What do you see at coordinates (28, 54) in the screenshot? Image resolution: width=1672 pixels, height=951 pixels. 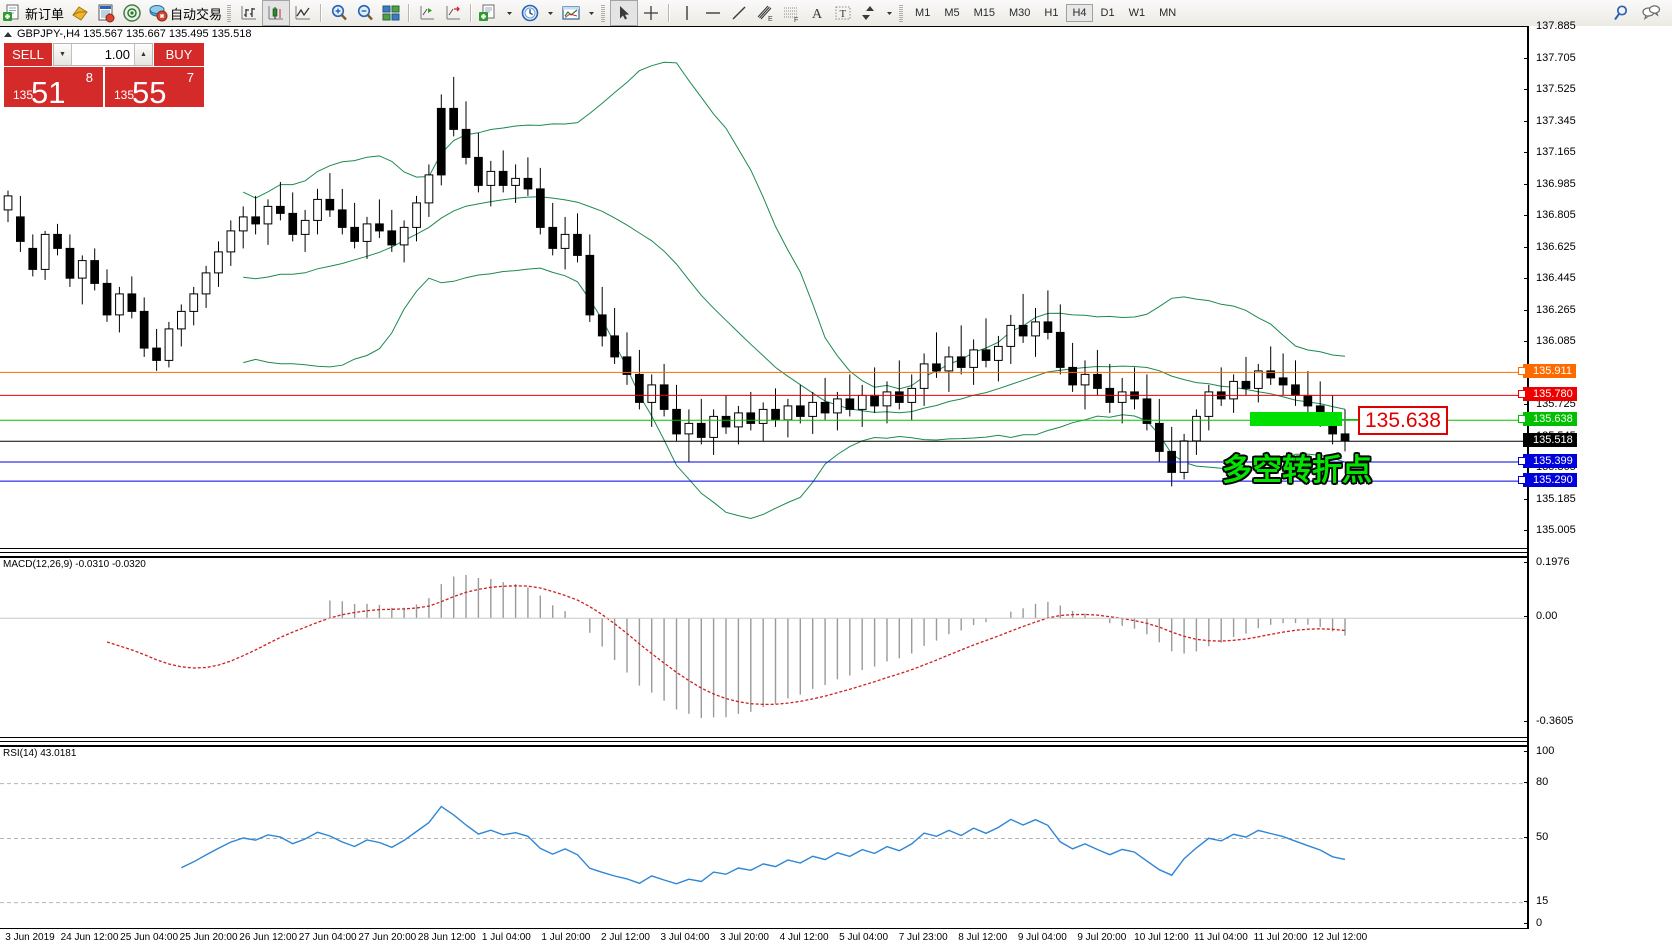 I see `sell-button: SELL` at bounding box center [28, 54].